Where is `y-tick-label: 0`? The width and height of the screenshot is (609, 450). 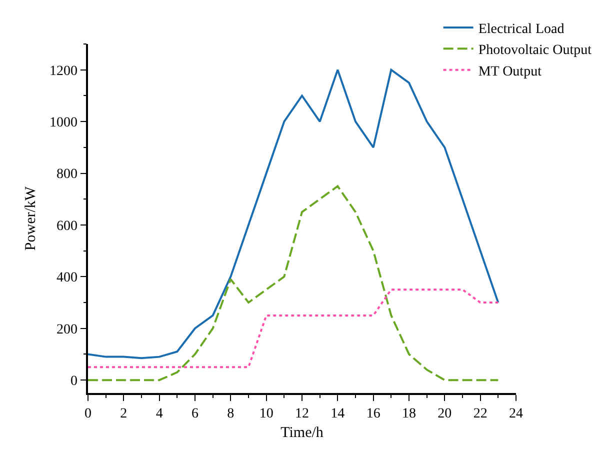 y-tick-label: 0 is located at coordinates (74, 381).